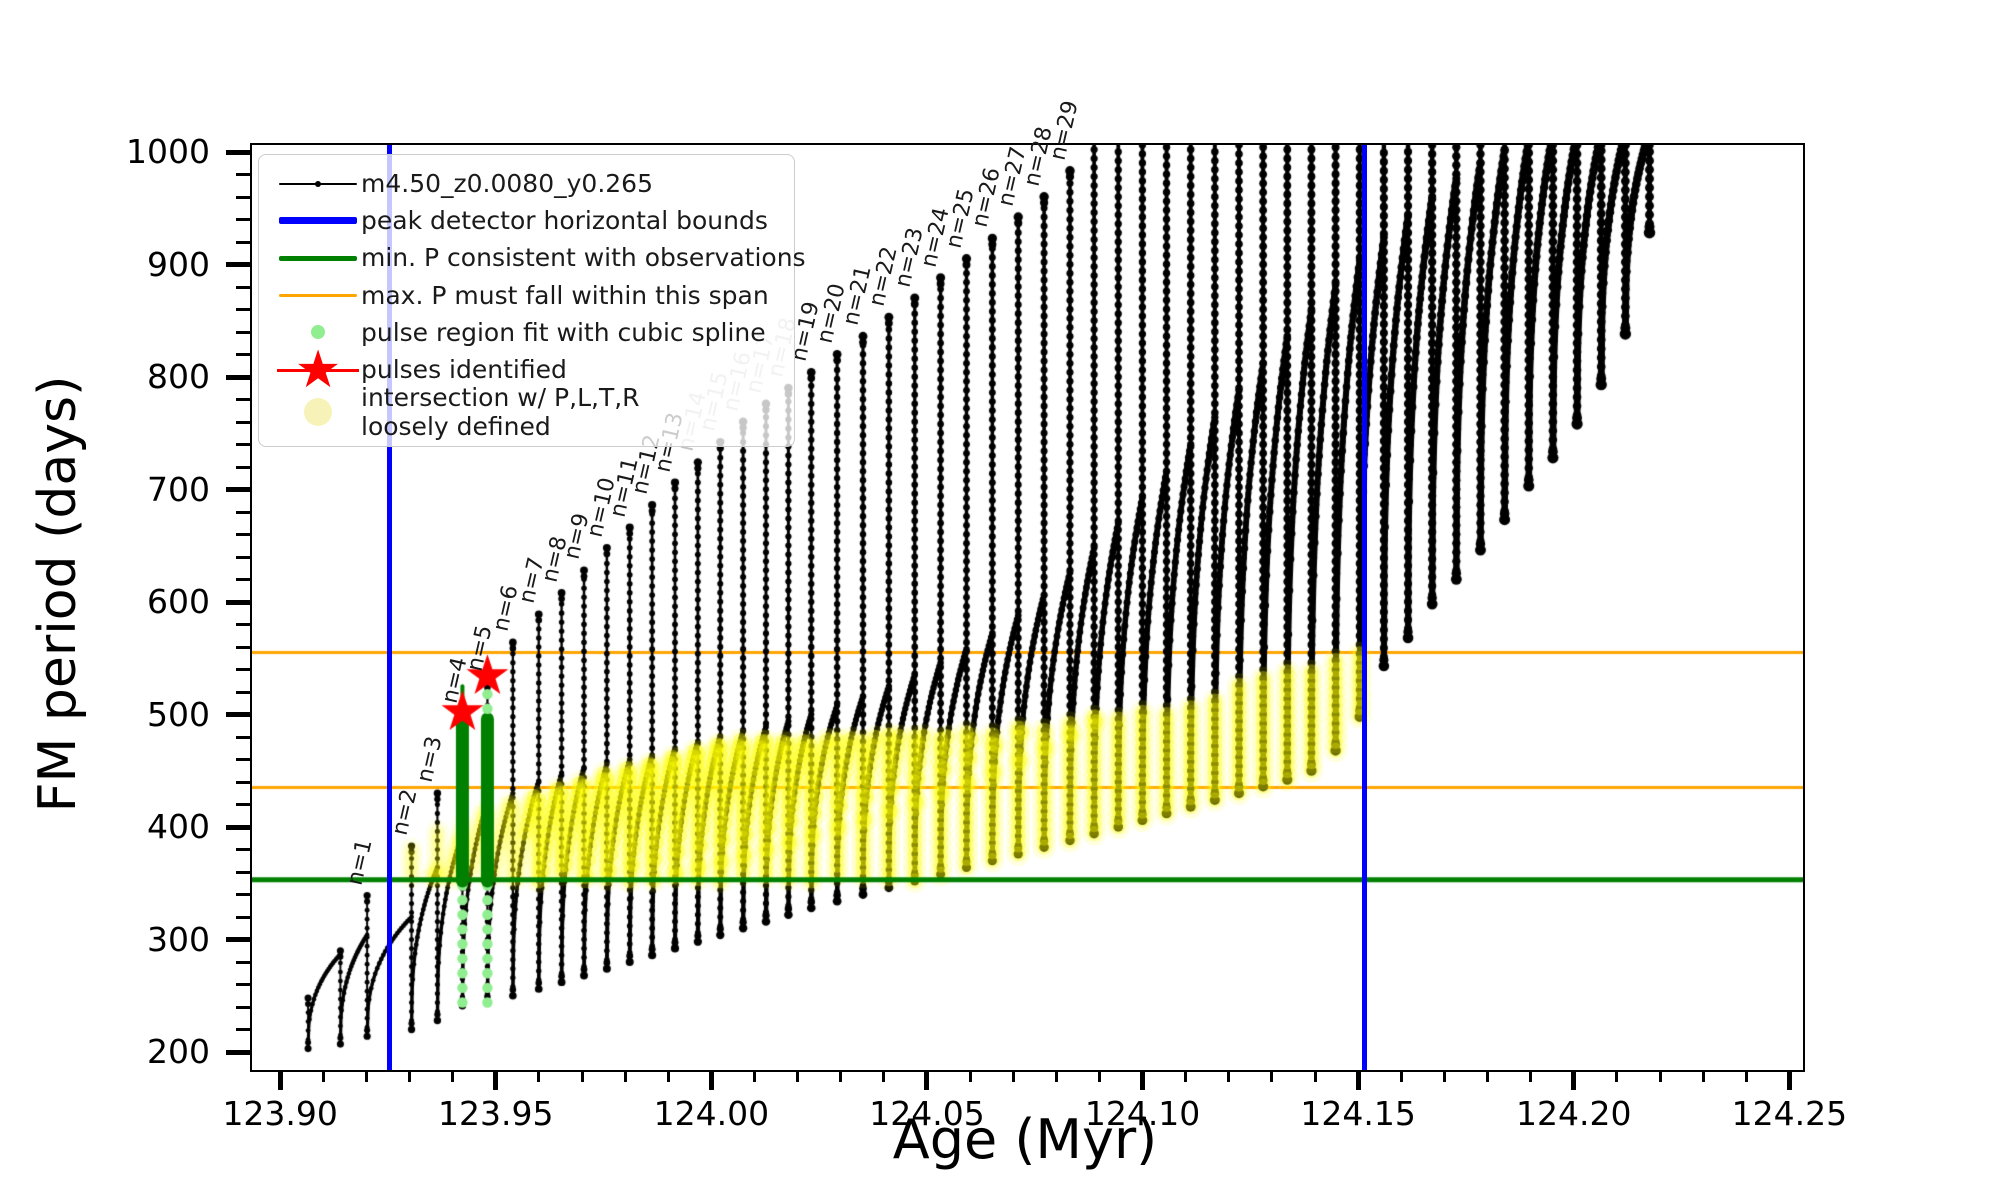  What do you see at coordinates (318, 369) in the screenshot?
I see `legend-star-icon: ★` at bounding box center [318, 369].